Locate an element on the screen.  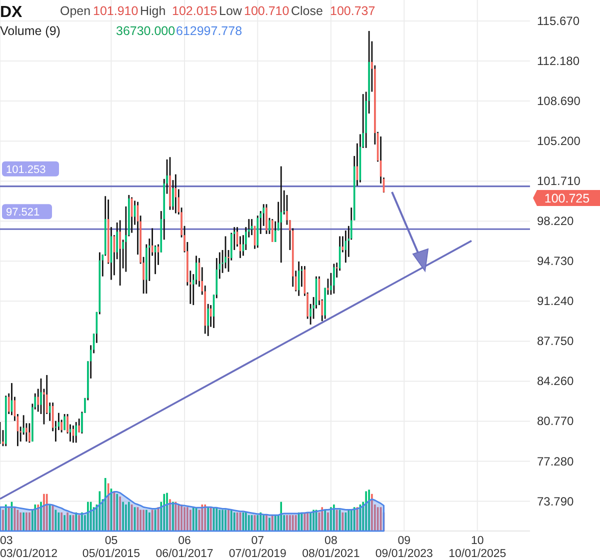
y-tick-label: 87.750 is located at coordinates (555, 341).